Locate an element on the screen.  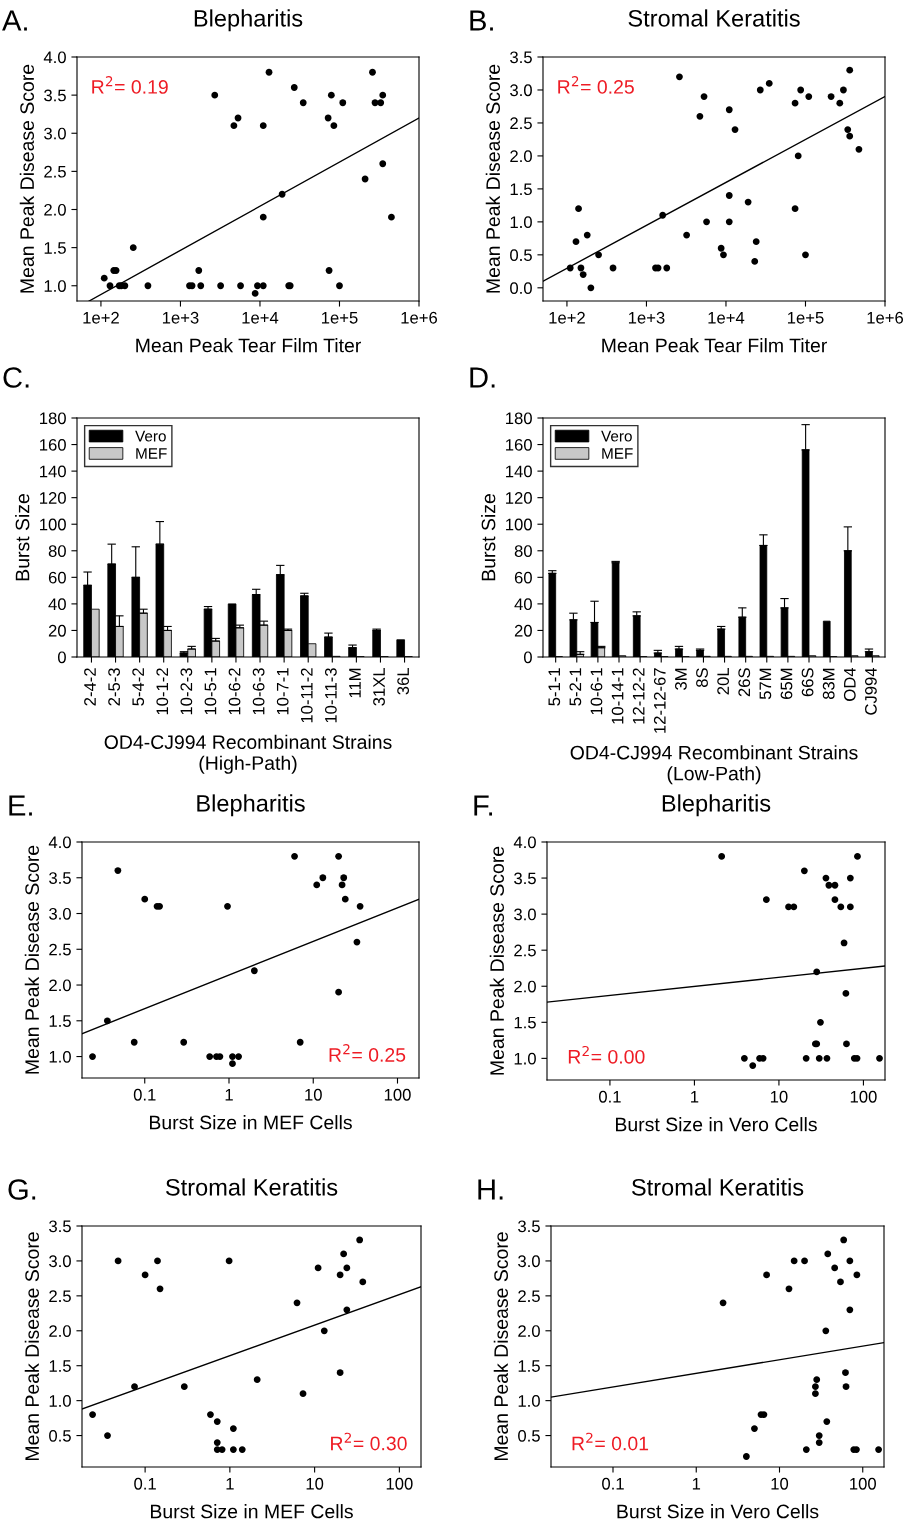
y-tick-label: 20 is located at coordinates (57, 630).